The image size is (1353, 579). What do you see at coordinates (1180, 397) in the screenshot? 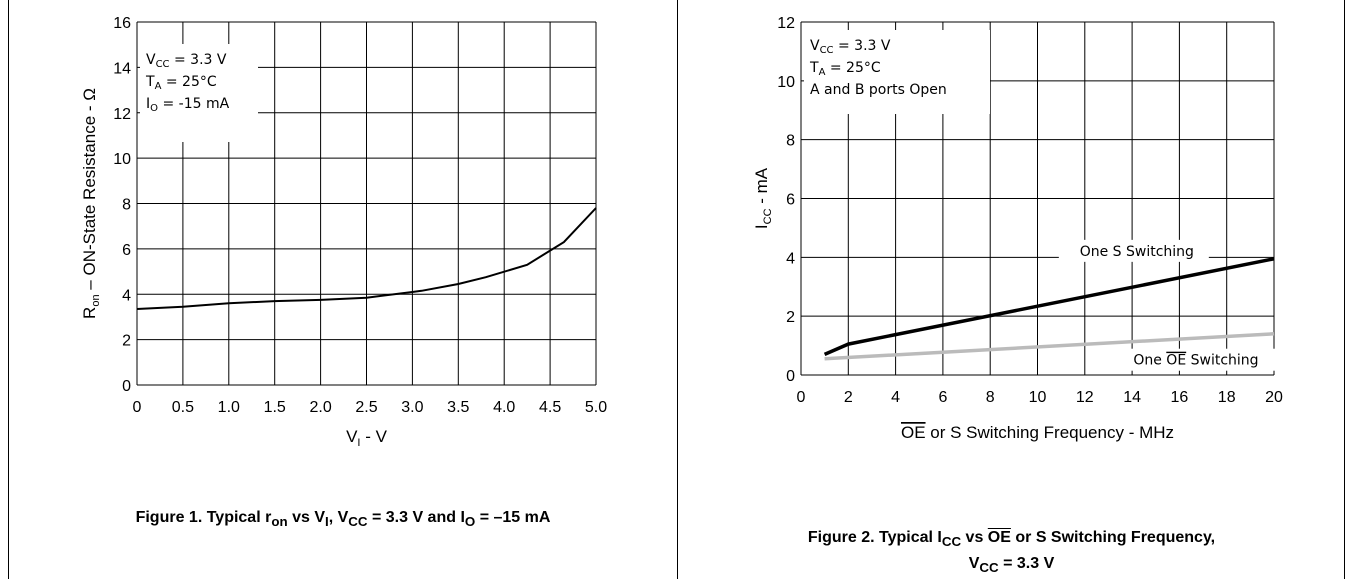
I see `x-tick-label: 16` at bounding box center [1180, 397].